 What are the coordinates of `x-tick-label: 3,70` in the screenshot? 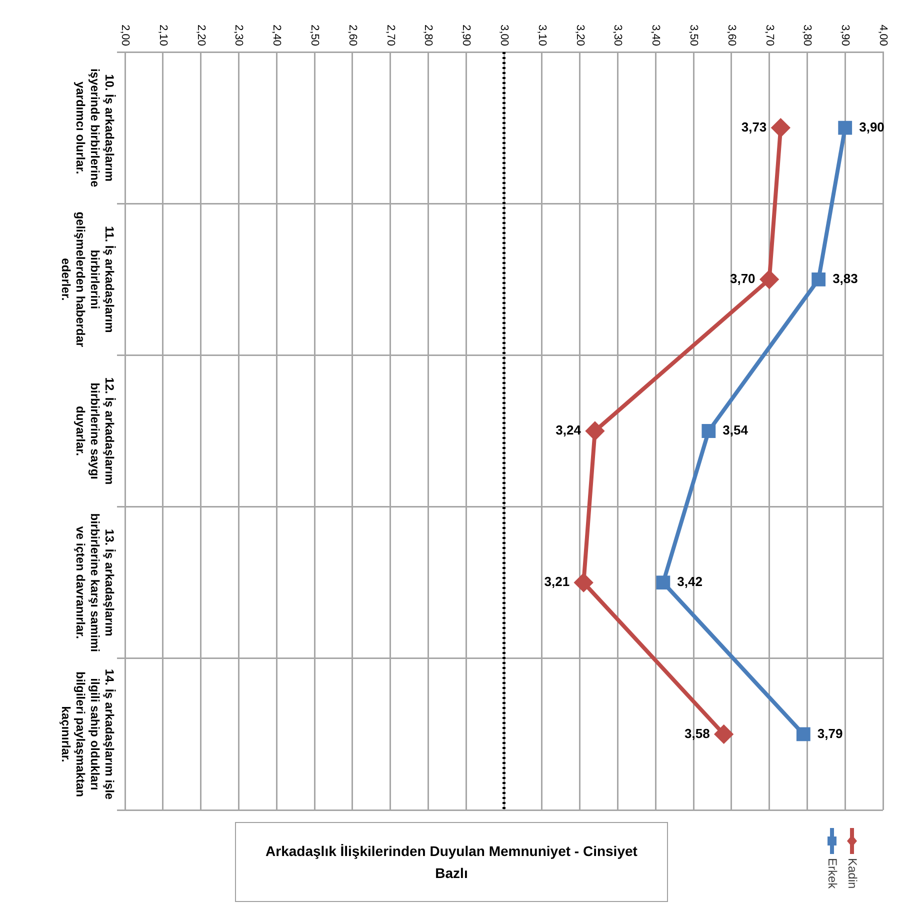 It's located at (769, 35).